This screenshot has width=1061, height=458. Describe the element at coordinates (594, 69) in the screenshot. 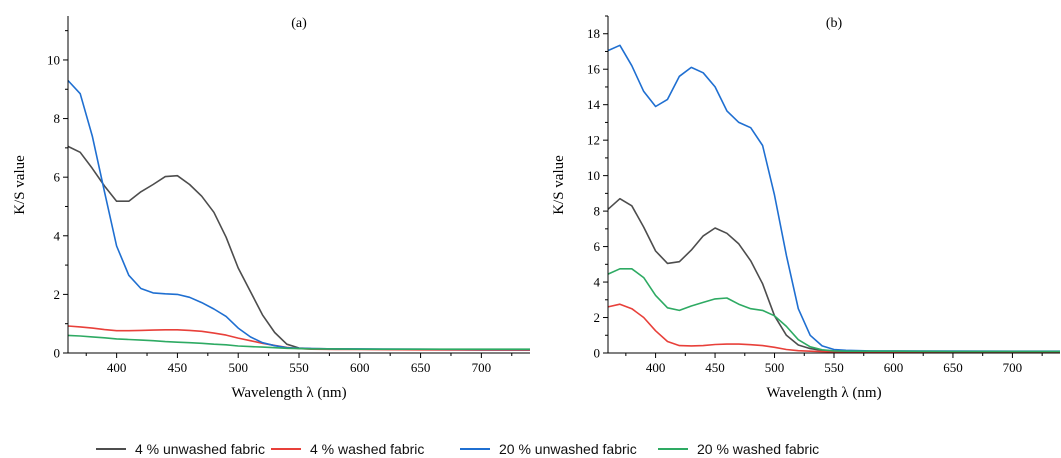

I see `y-tick-label: 16` at that location.